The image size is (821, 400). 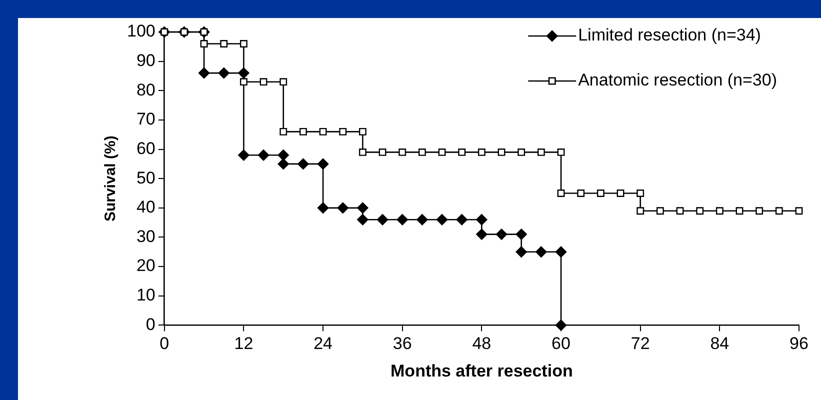 I want to click on legend-label: Anatomic resection (n=30), so click(x=678, y=80).